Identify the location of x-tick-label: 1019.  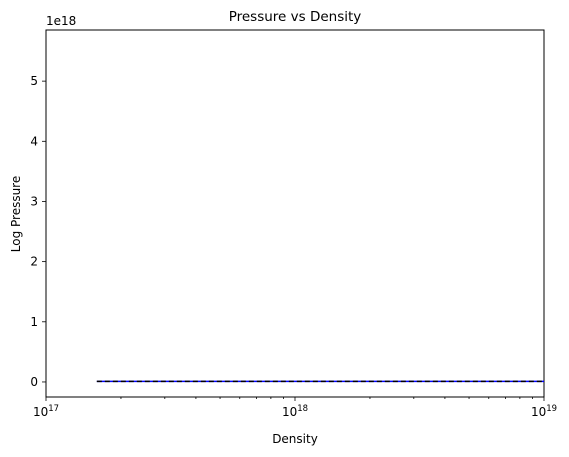
(544, 411).